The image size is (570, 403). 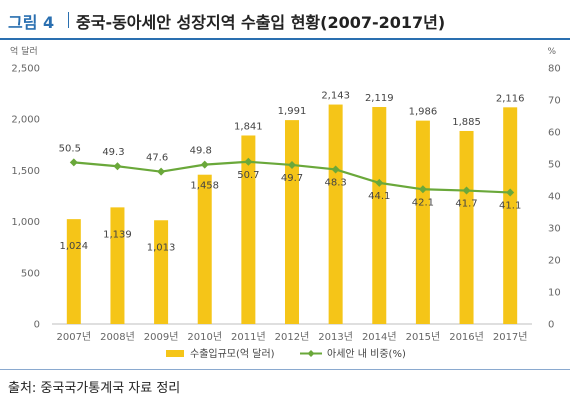 I want to click on figure-header: 그림 4 중국-동아세안 성장지역 수출입 현황(2007-2017년), so click(x=285, y=19).